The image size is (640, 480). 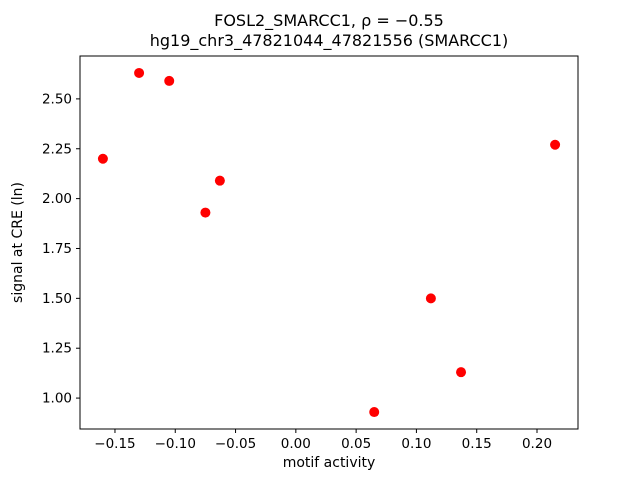 What do you see at coordinates (296, 444) in the screenshot?
I see `x-tick-label: 0.00` at bounding box center [296, 444].